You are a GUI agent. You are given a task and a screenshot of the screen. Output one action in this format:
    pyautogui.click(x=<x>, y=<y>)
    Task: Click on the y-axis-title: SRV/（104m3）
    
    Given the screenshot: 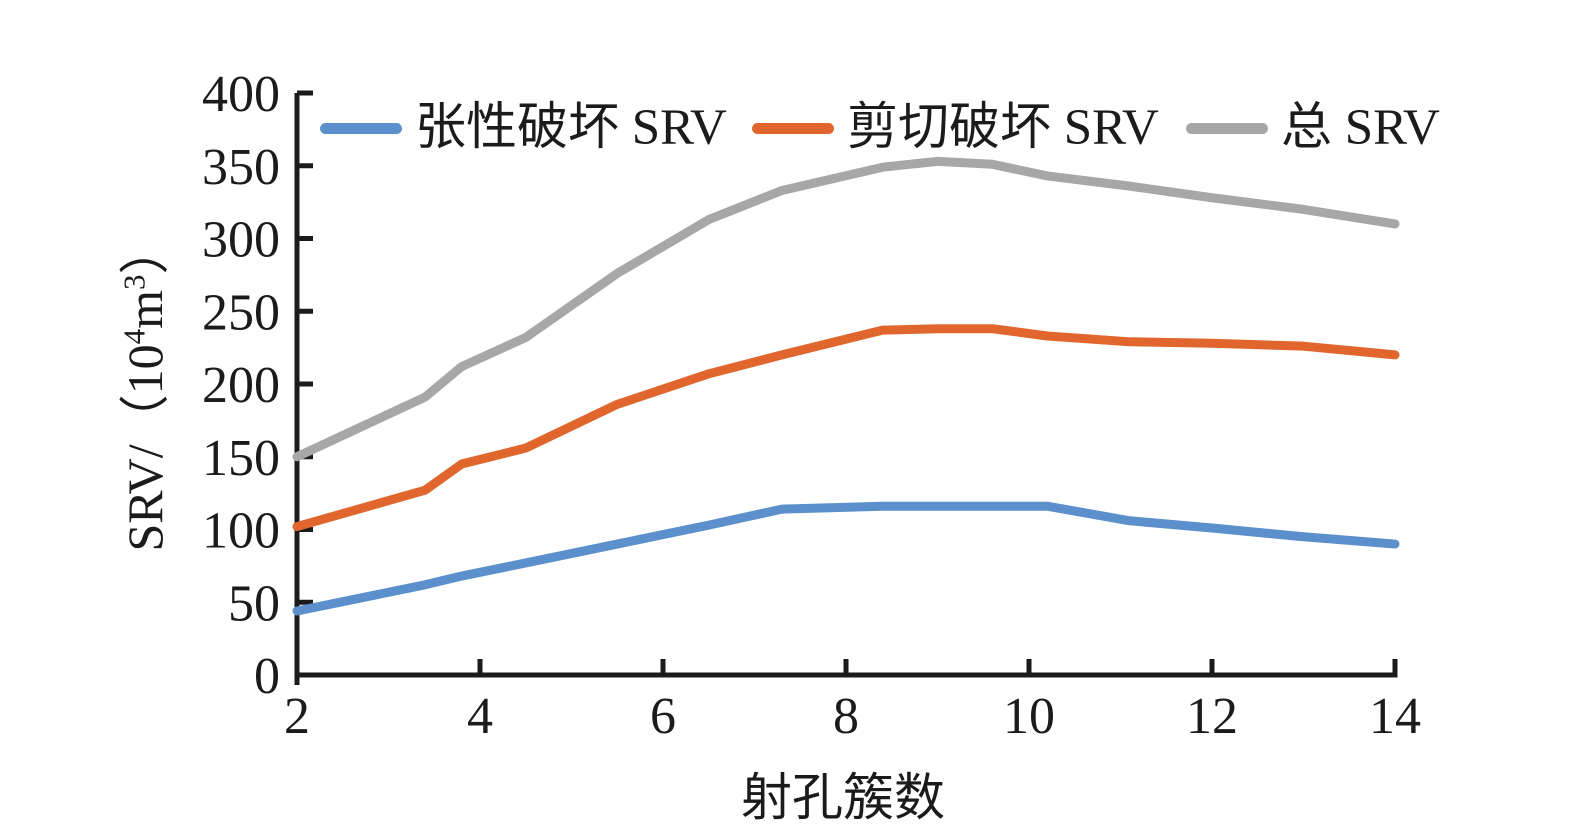 What is the action you would take?
    pyautogui.click(x=141, y=387)
    